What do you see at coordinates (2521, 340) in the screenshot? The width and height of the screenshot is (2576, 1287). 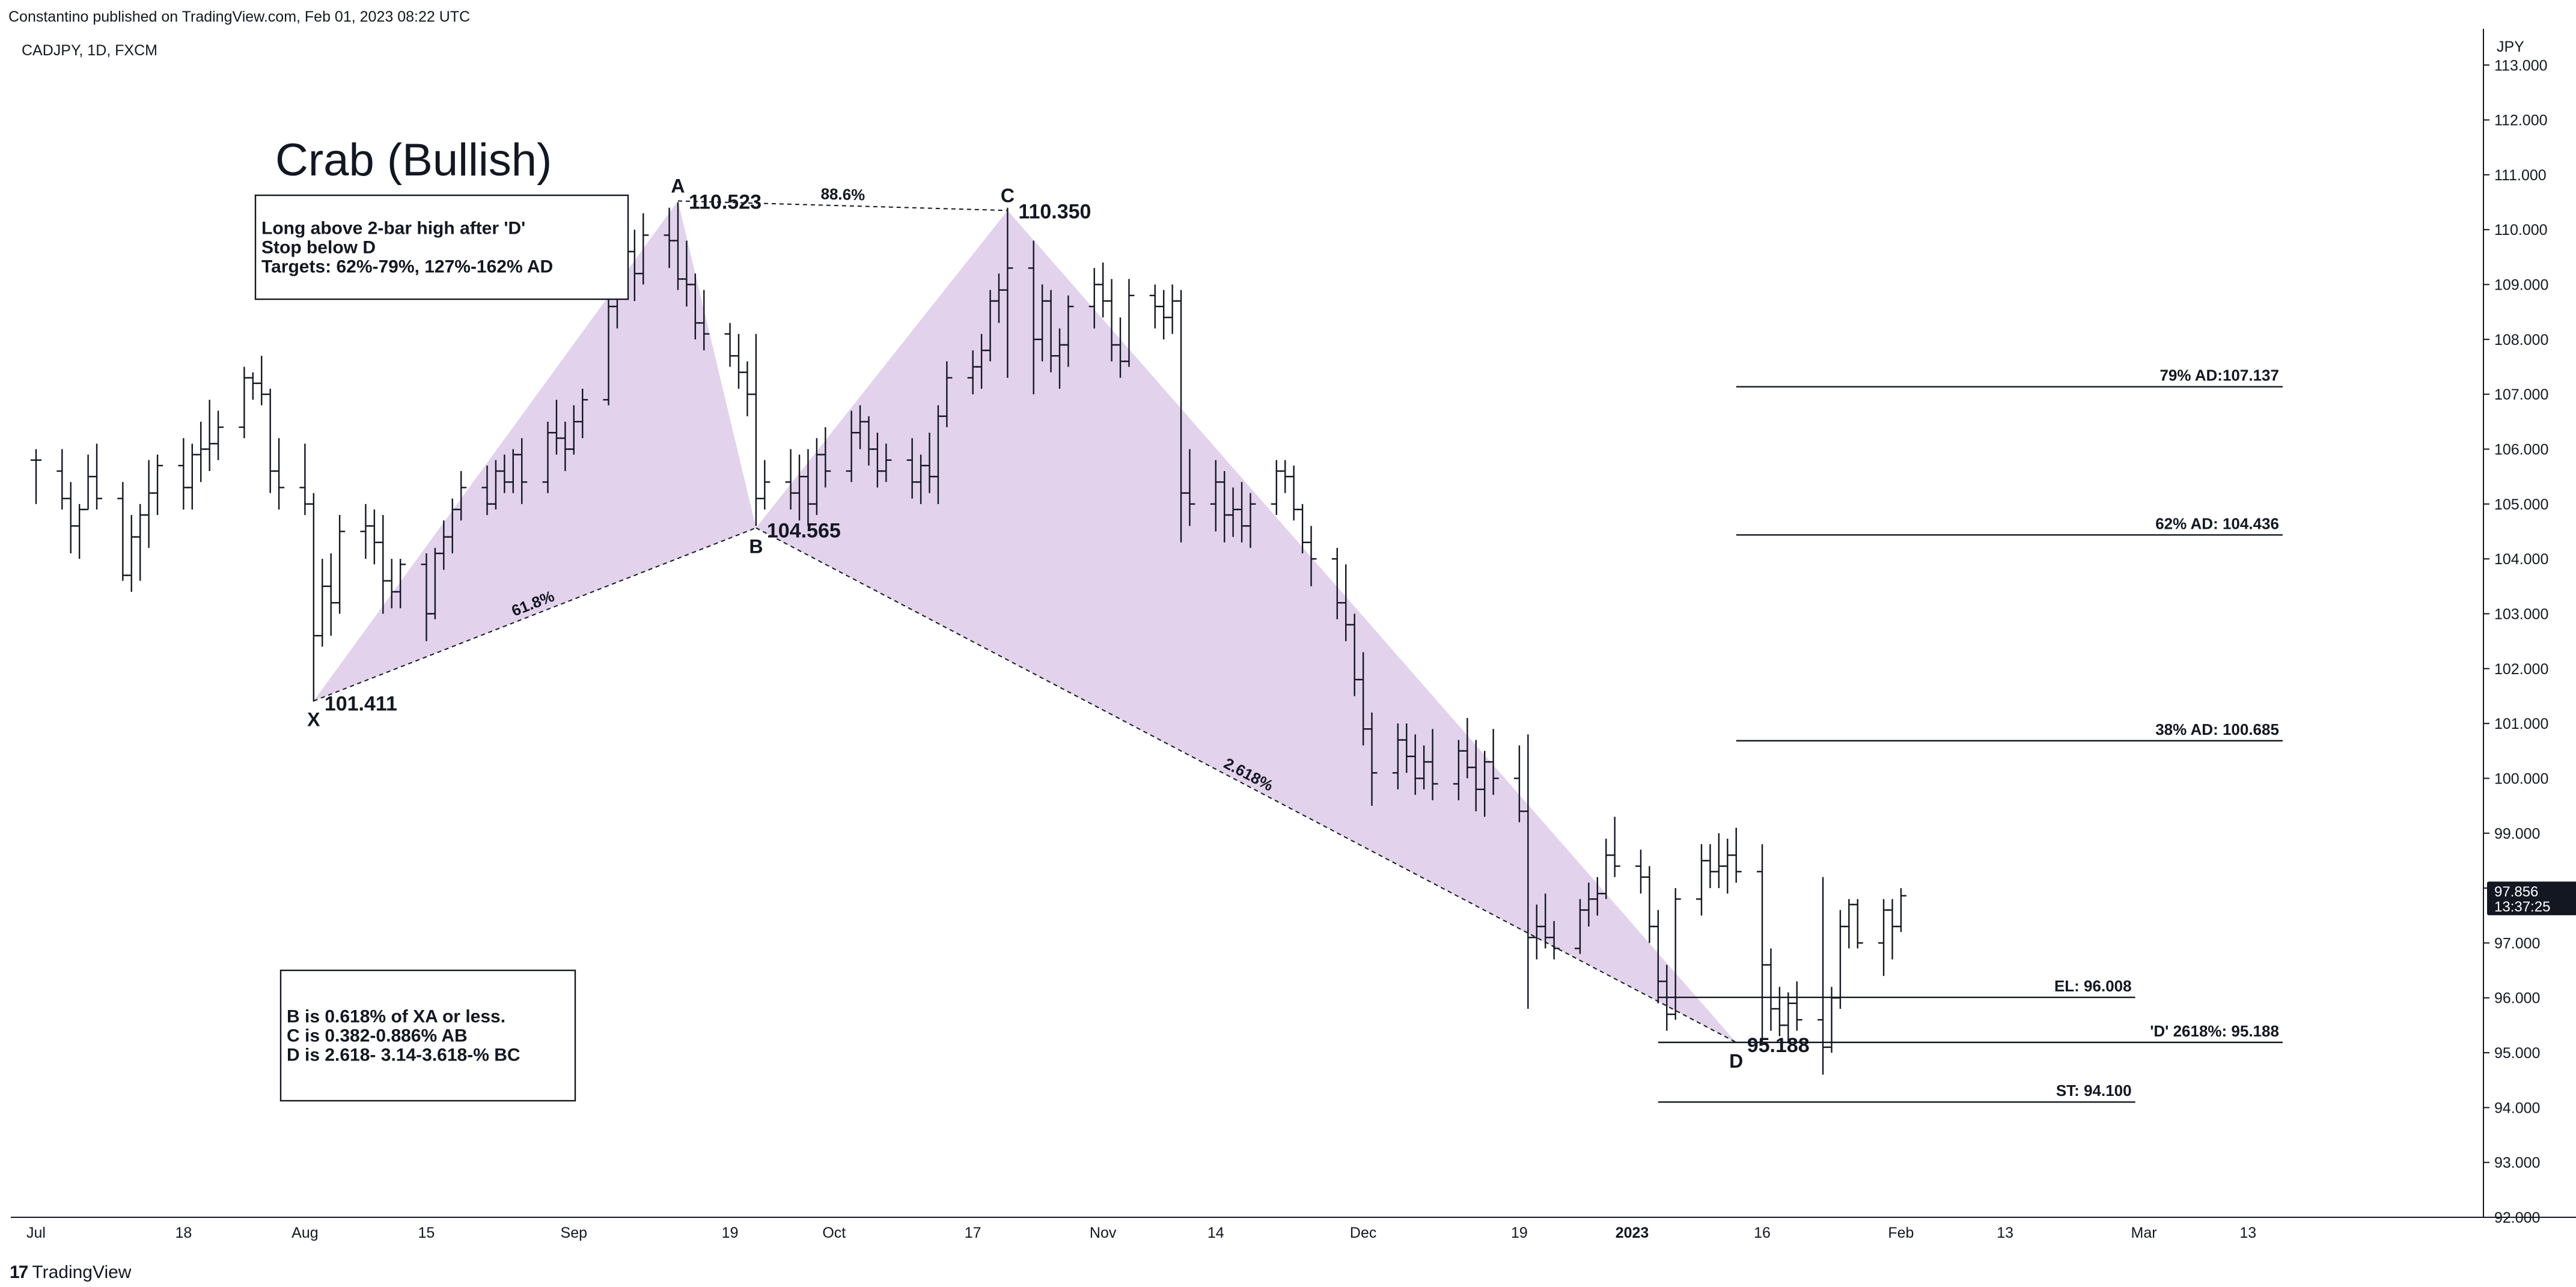 I see `y-tick-label: 108.000` at bounding box center [2521, 340].